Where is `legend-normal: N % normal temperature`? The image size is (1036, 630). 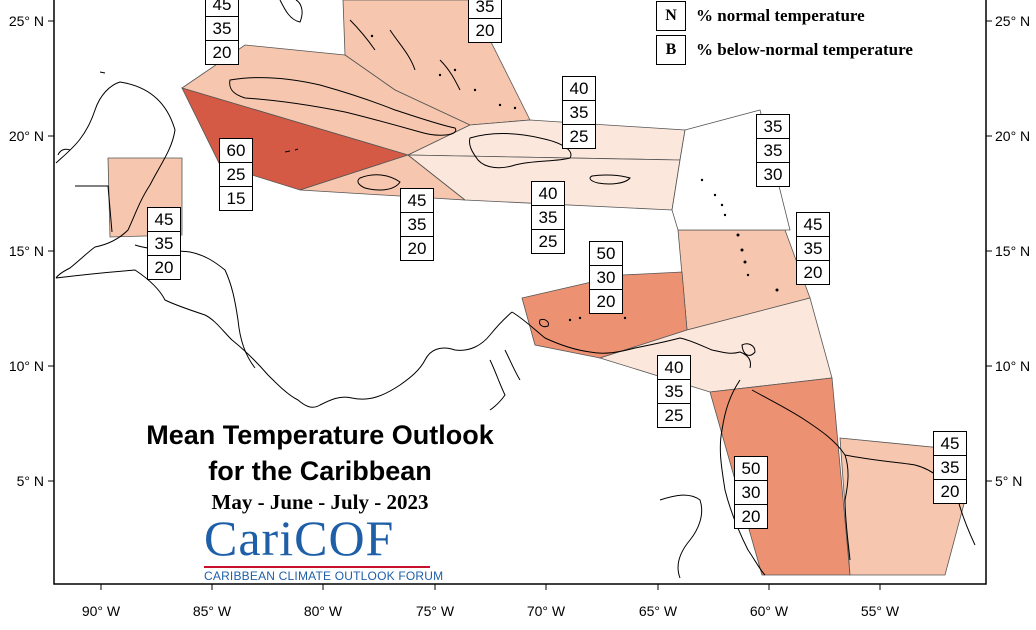
legend-normal: N % normal temperature is located at coordinates (760, 16).